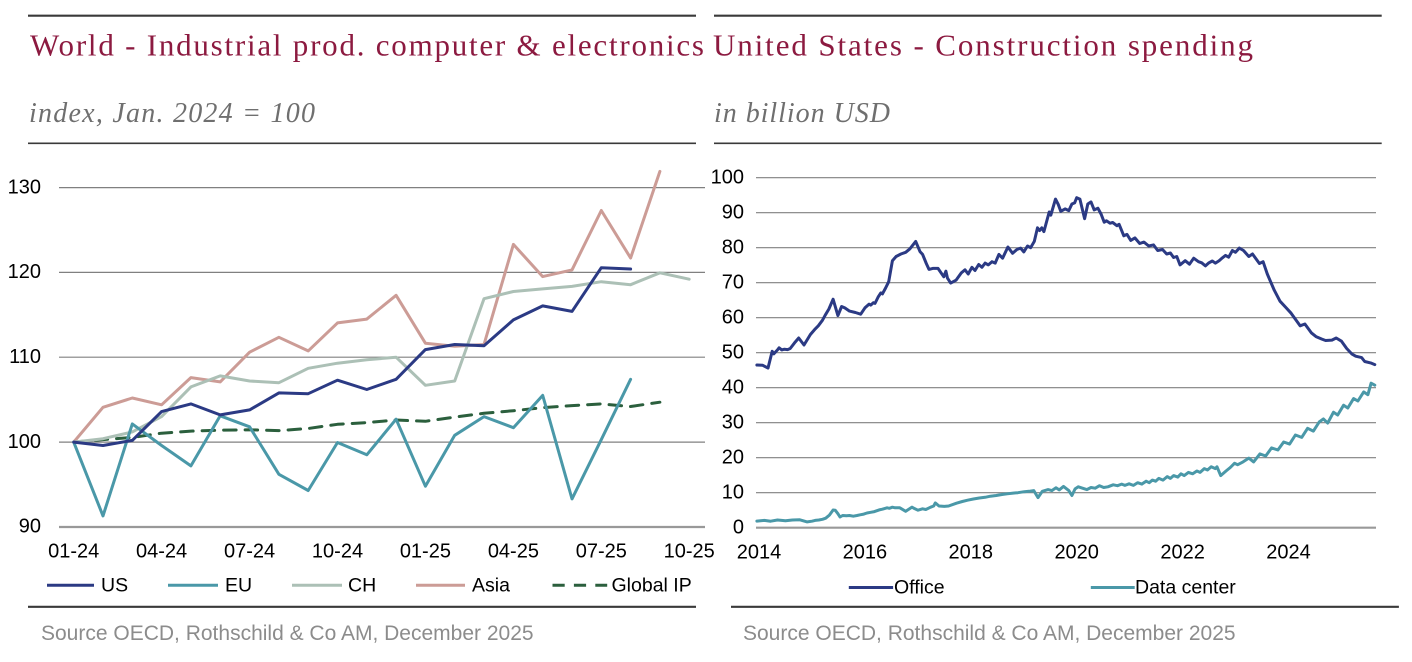 This screenshot has width=1412, height=662. What do you see at coordinates (24, 272) in the screenshot?
I see `svg-text: 120` at bounding box center [24, 272].